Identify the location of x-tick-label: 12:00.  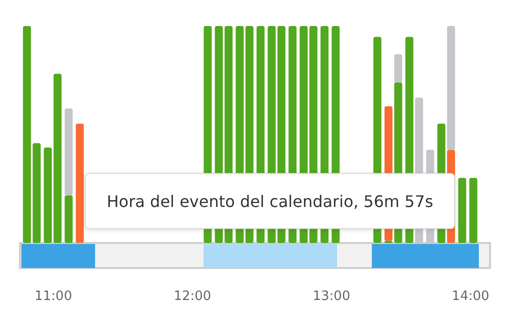
(193, 296).